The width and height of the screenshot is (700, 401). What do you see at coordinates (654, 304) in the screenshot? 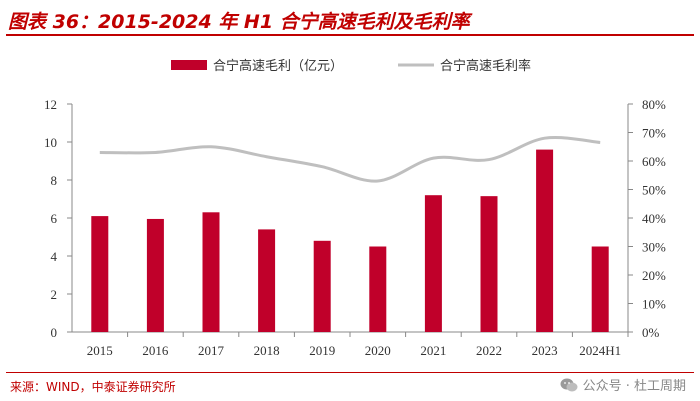
I see `y-right-tick-label: 10%` at bounding box center [654, 304].